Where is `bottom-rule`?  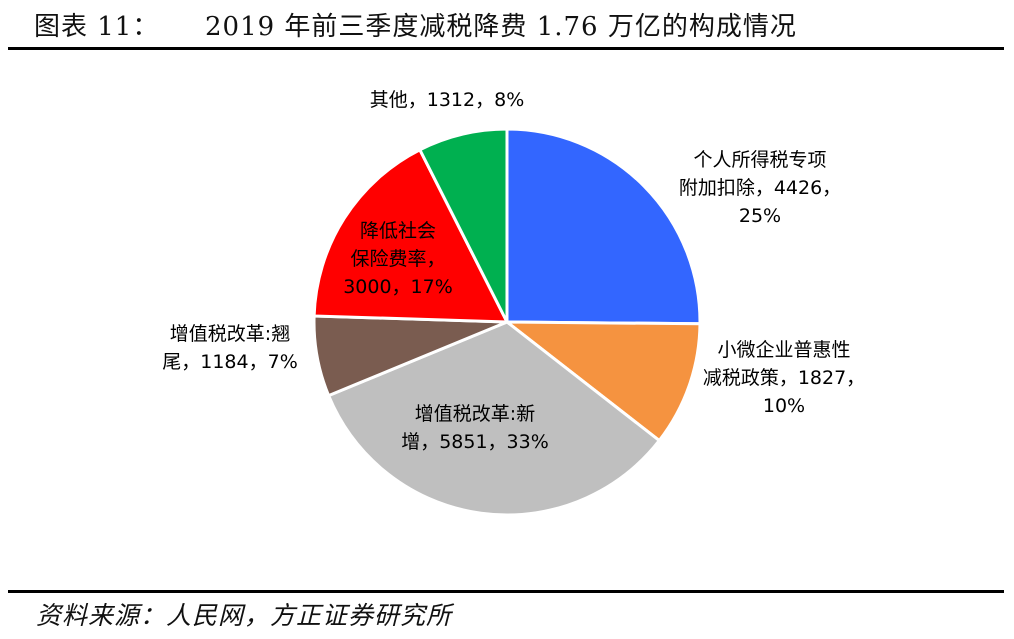
bottom-rule is located at coordinates (506, 591).